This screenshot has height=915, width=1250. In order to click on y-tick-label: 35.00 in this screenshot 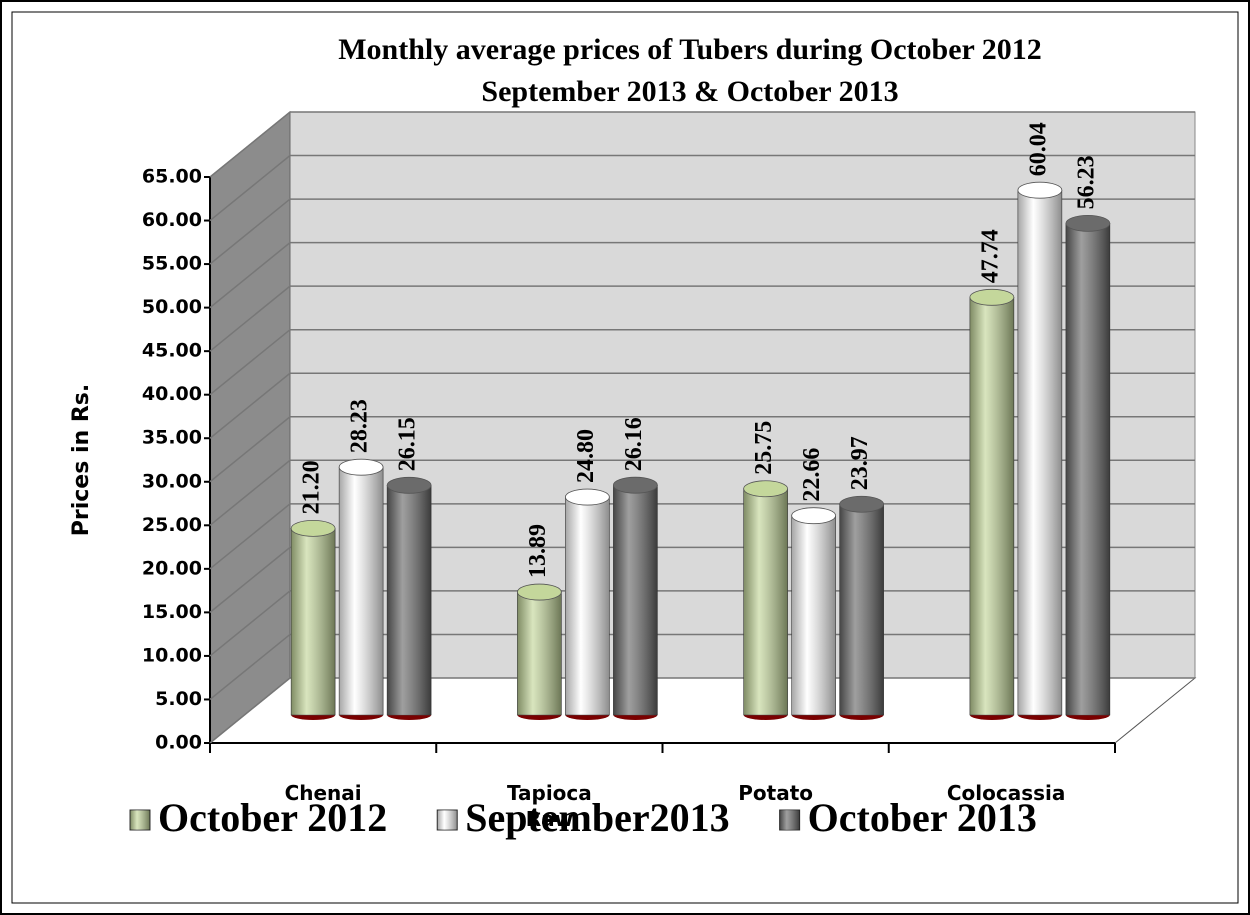, I will do `click(172, 438)`.